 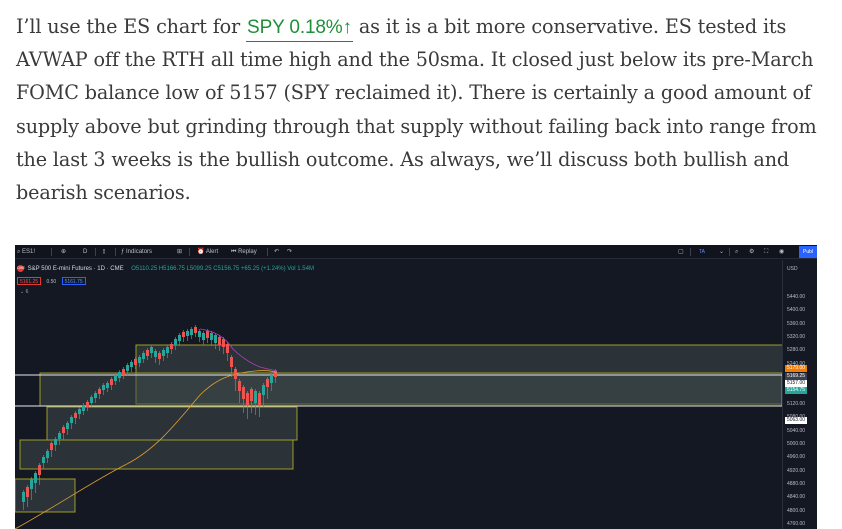 I want to click on axis-price-tag: 5154.75, so click(x=796, y=390).